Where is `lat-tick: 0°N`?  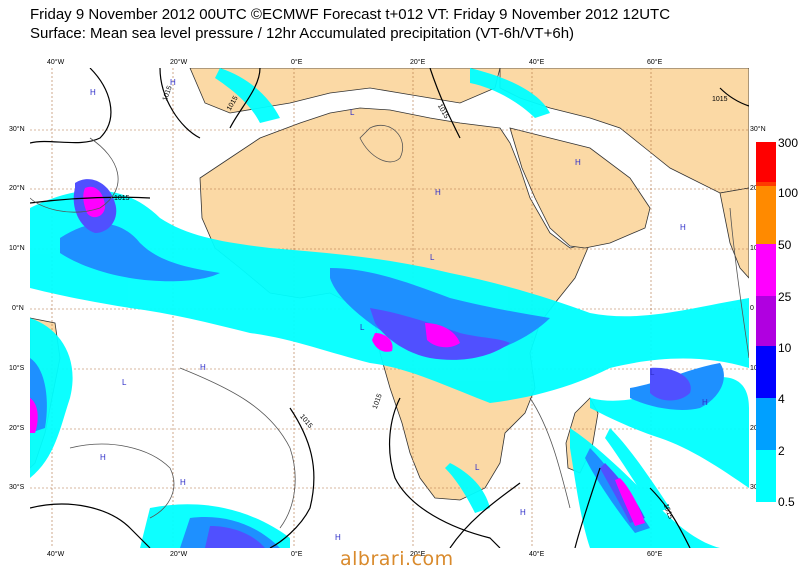 lat-tick: 0°N is located at coordinates (18, 308).